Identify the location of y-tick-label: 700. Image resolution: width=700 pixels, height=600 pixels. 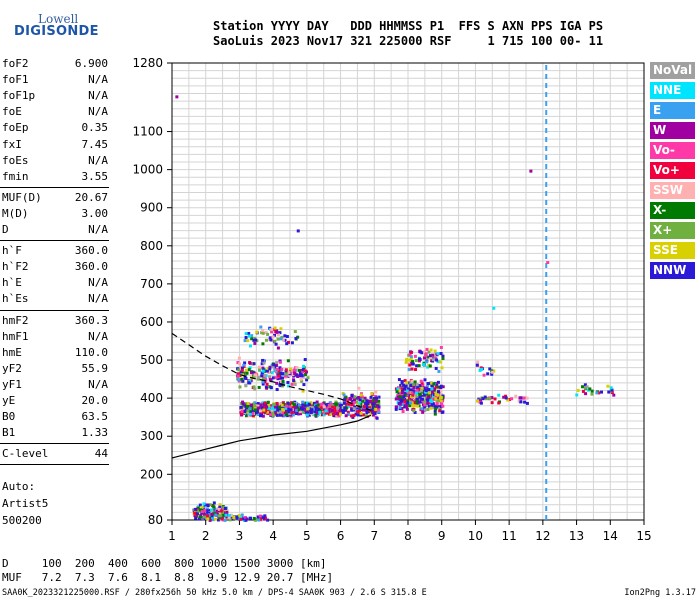
(151, 284).